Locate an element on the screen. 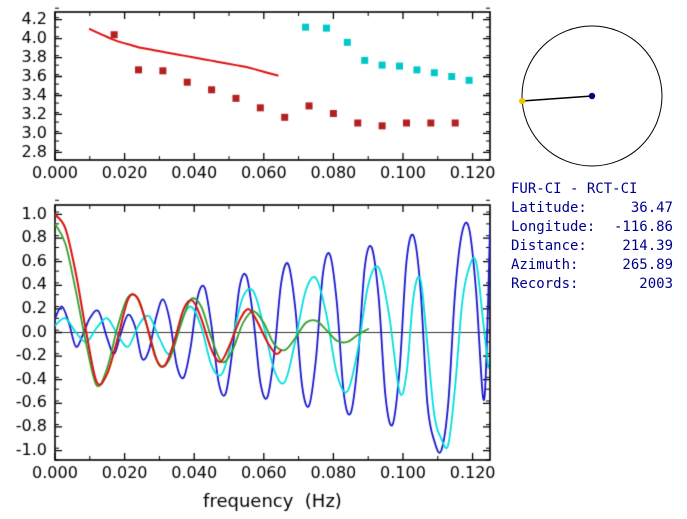 The image size is (687, 519). info-row-distance: Distance: 214.39 is located at coordinates (592, 246).